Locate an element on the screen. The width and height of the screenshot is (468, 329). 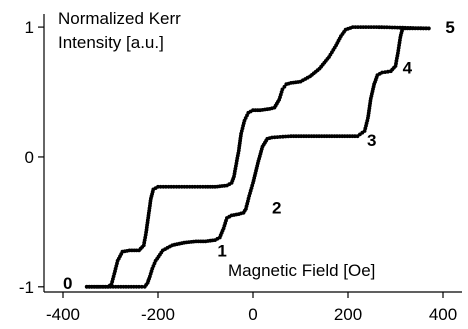
step-label: 5 is located at coordinates (449, 27).